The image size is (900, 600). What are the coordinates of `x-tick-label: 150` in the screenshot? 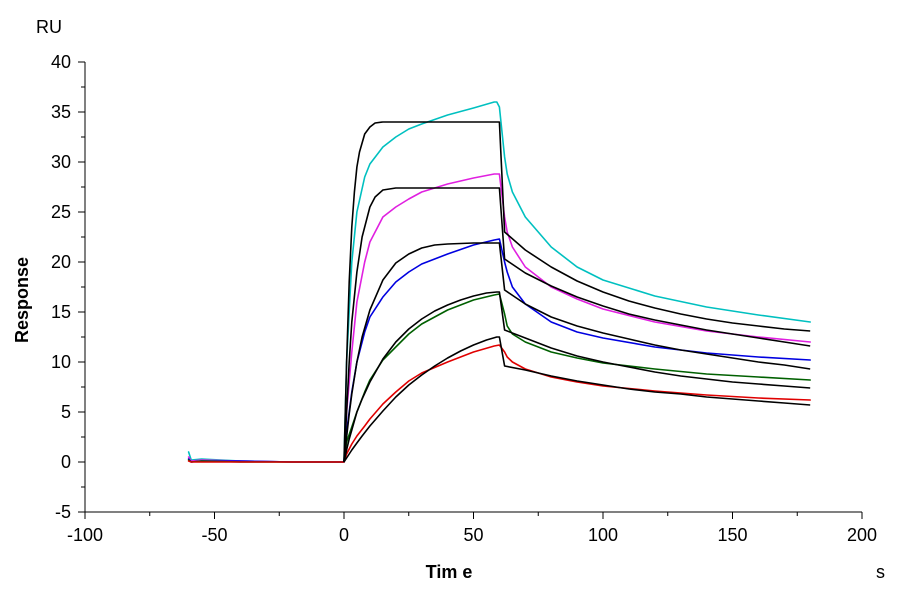 It's located at (732, 535).